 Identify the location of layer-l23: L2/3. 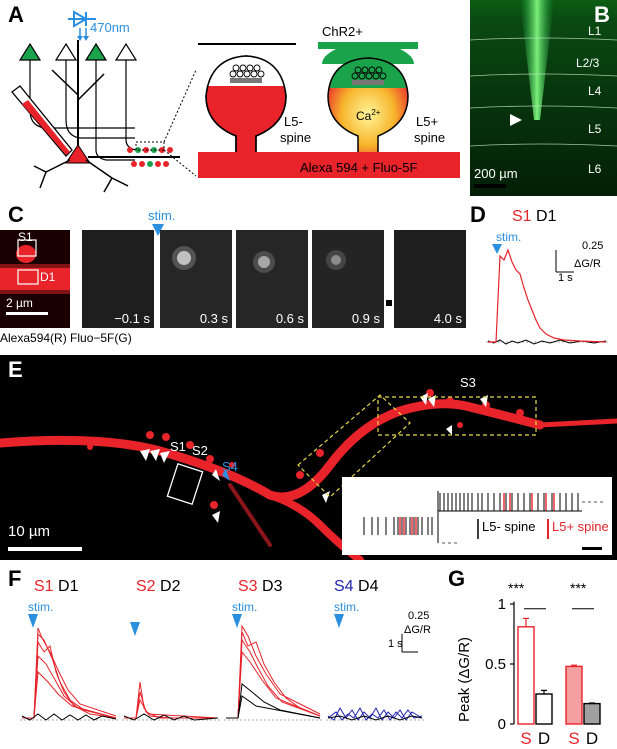
(588, 63).